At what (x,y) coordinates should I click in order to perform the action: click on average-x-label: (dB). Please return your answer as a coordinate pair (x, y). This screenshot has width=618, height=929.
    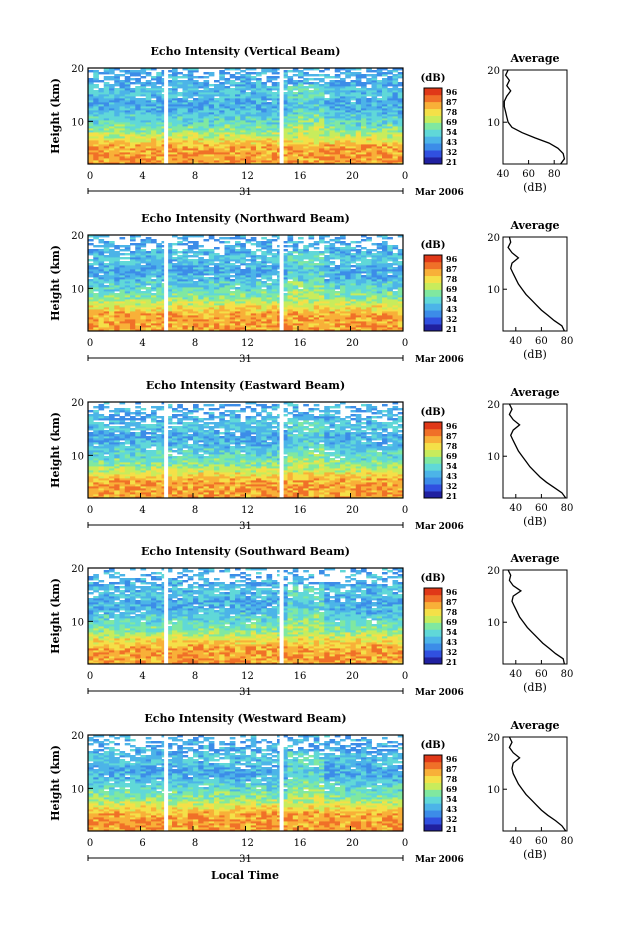
    Looking at the image, I should click on (535, 187).